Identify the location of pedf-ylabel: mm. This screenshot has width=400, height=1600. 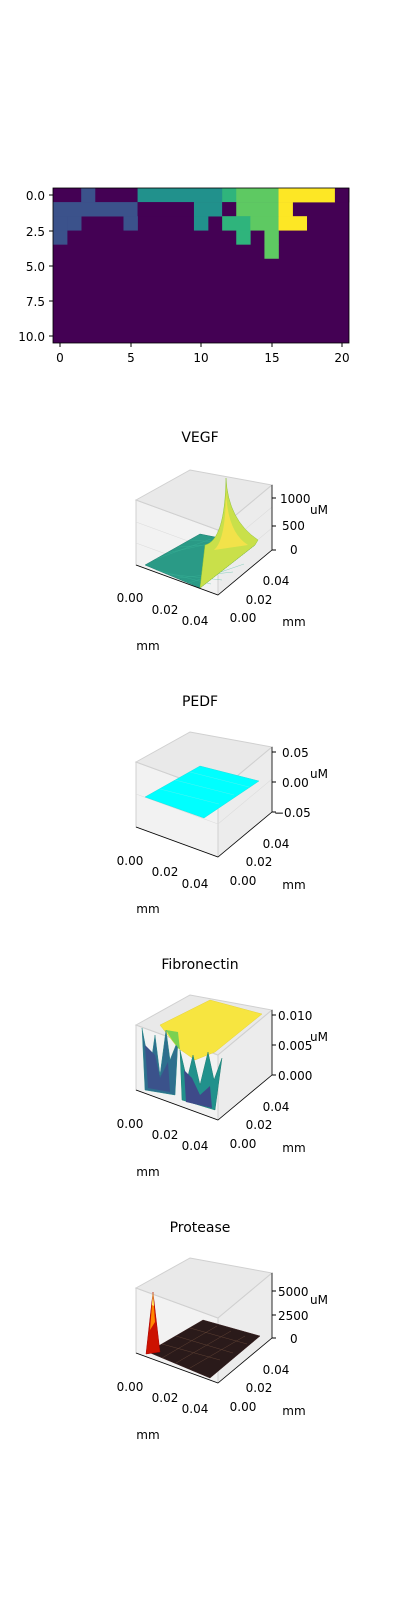
(293, 885).